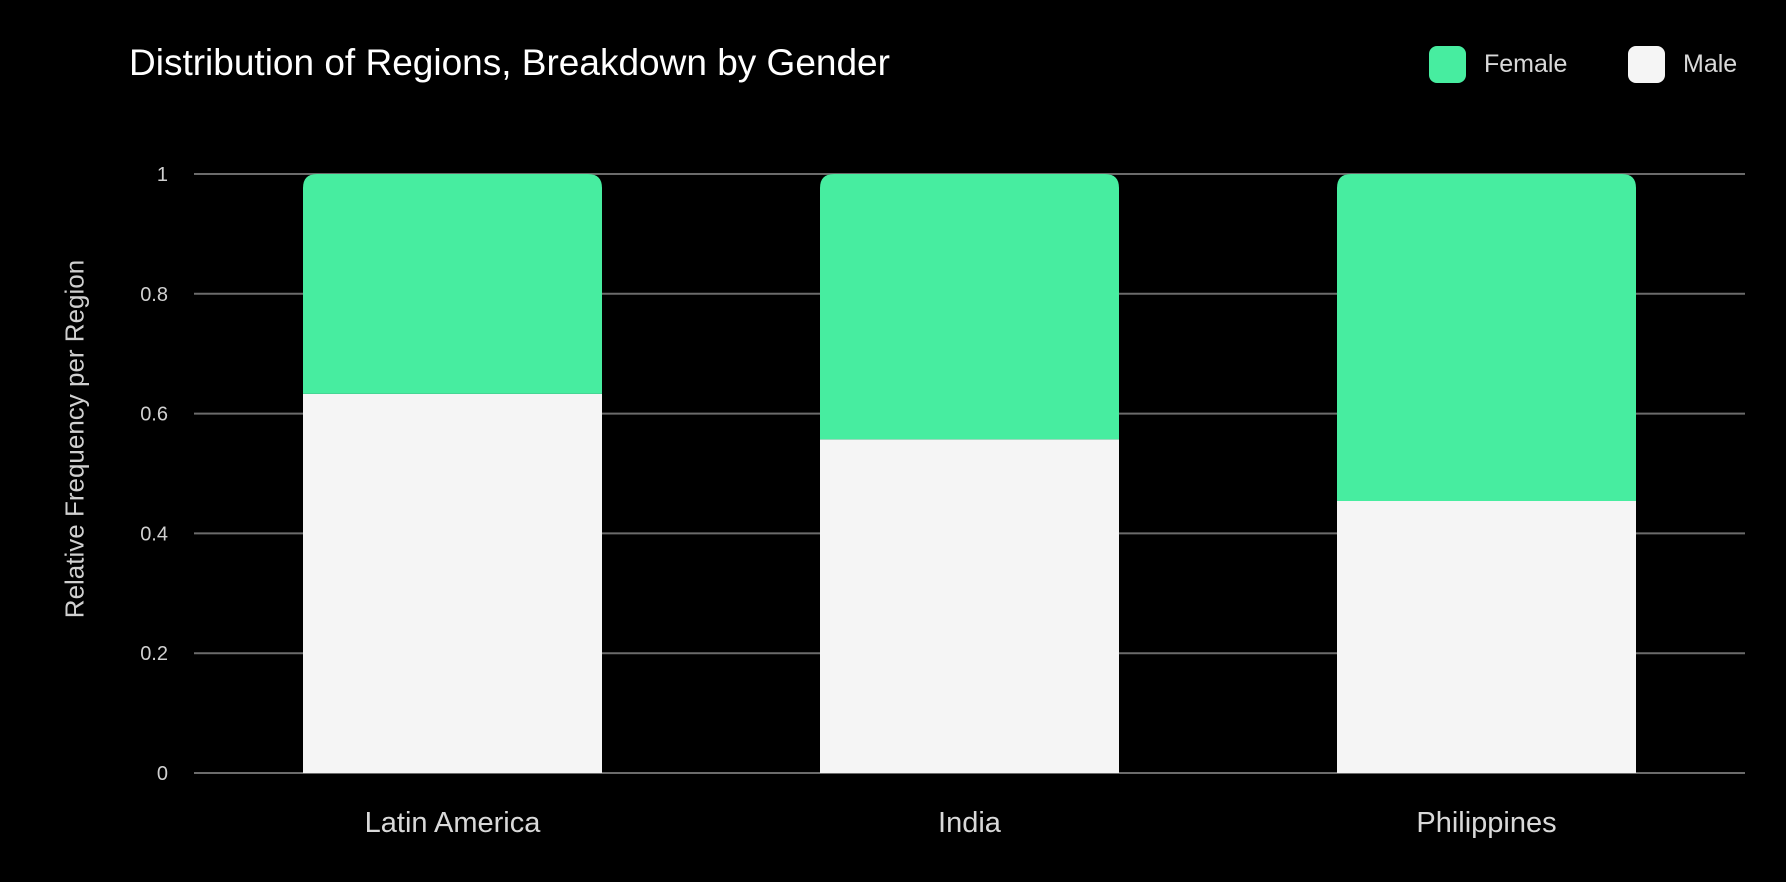 This screenshot has width=1786, height=882. I want to click on x-tick-label: Latin America, so click(453, 823).